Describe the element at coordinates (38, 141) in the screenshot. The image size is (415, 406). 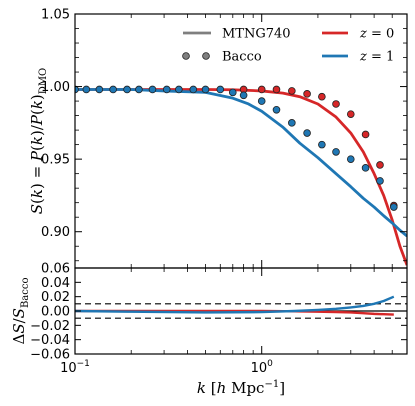
I see `top-y-axis-label: S(k) = P(k)/P(k)DMO` at that location.